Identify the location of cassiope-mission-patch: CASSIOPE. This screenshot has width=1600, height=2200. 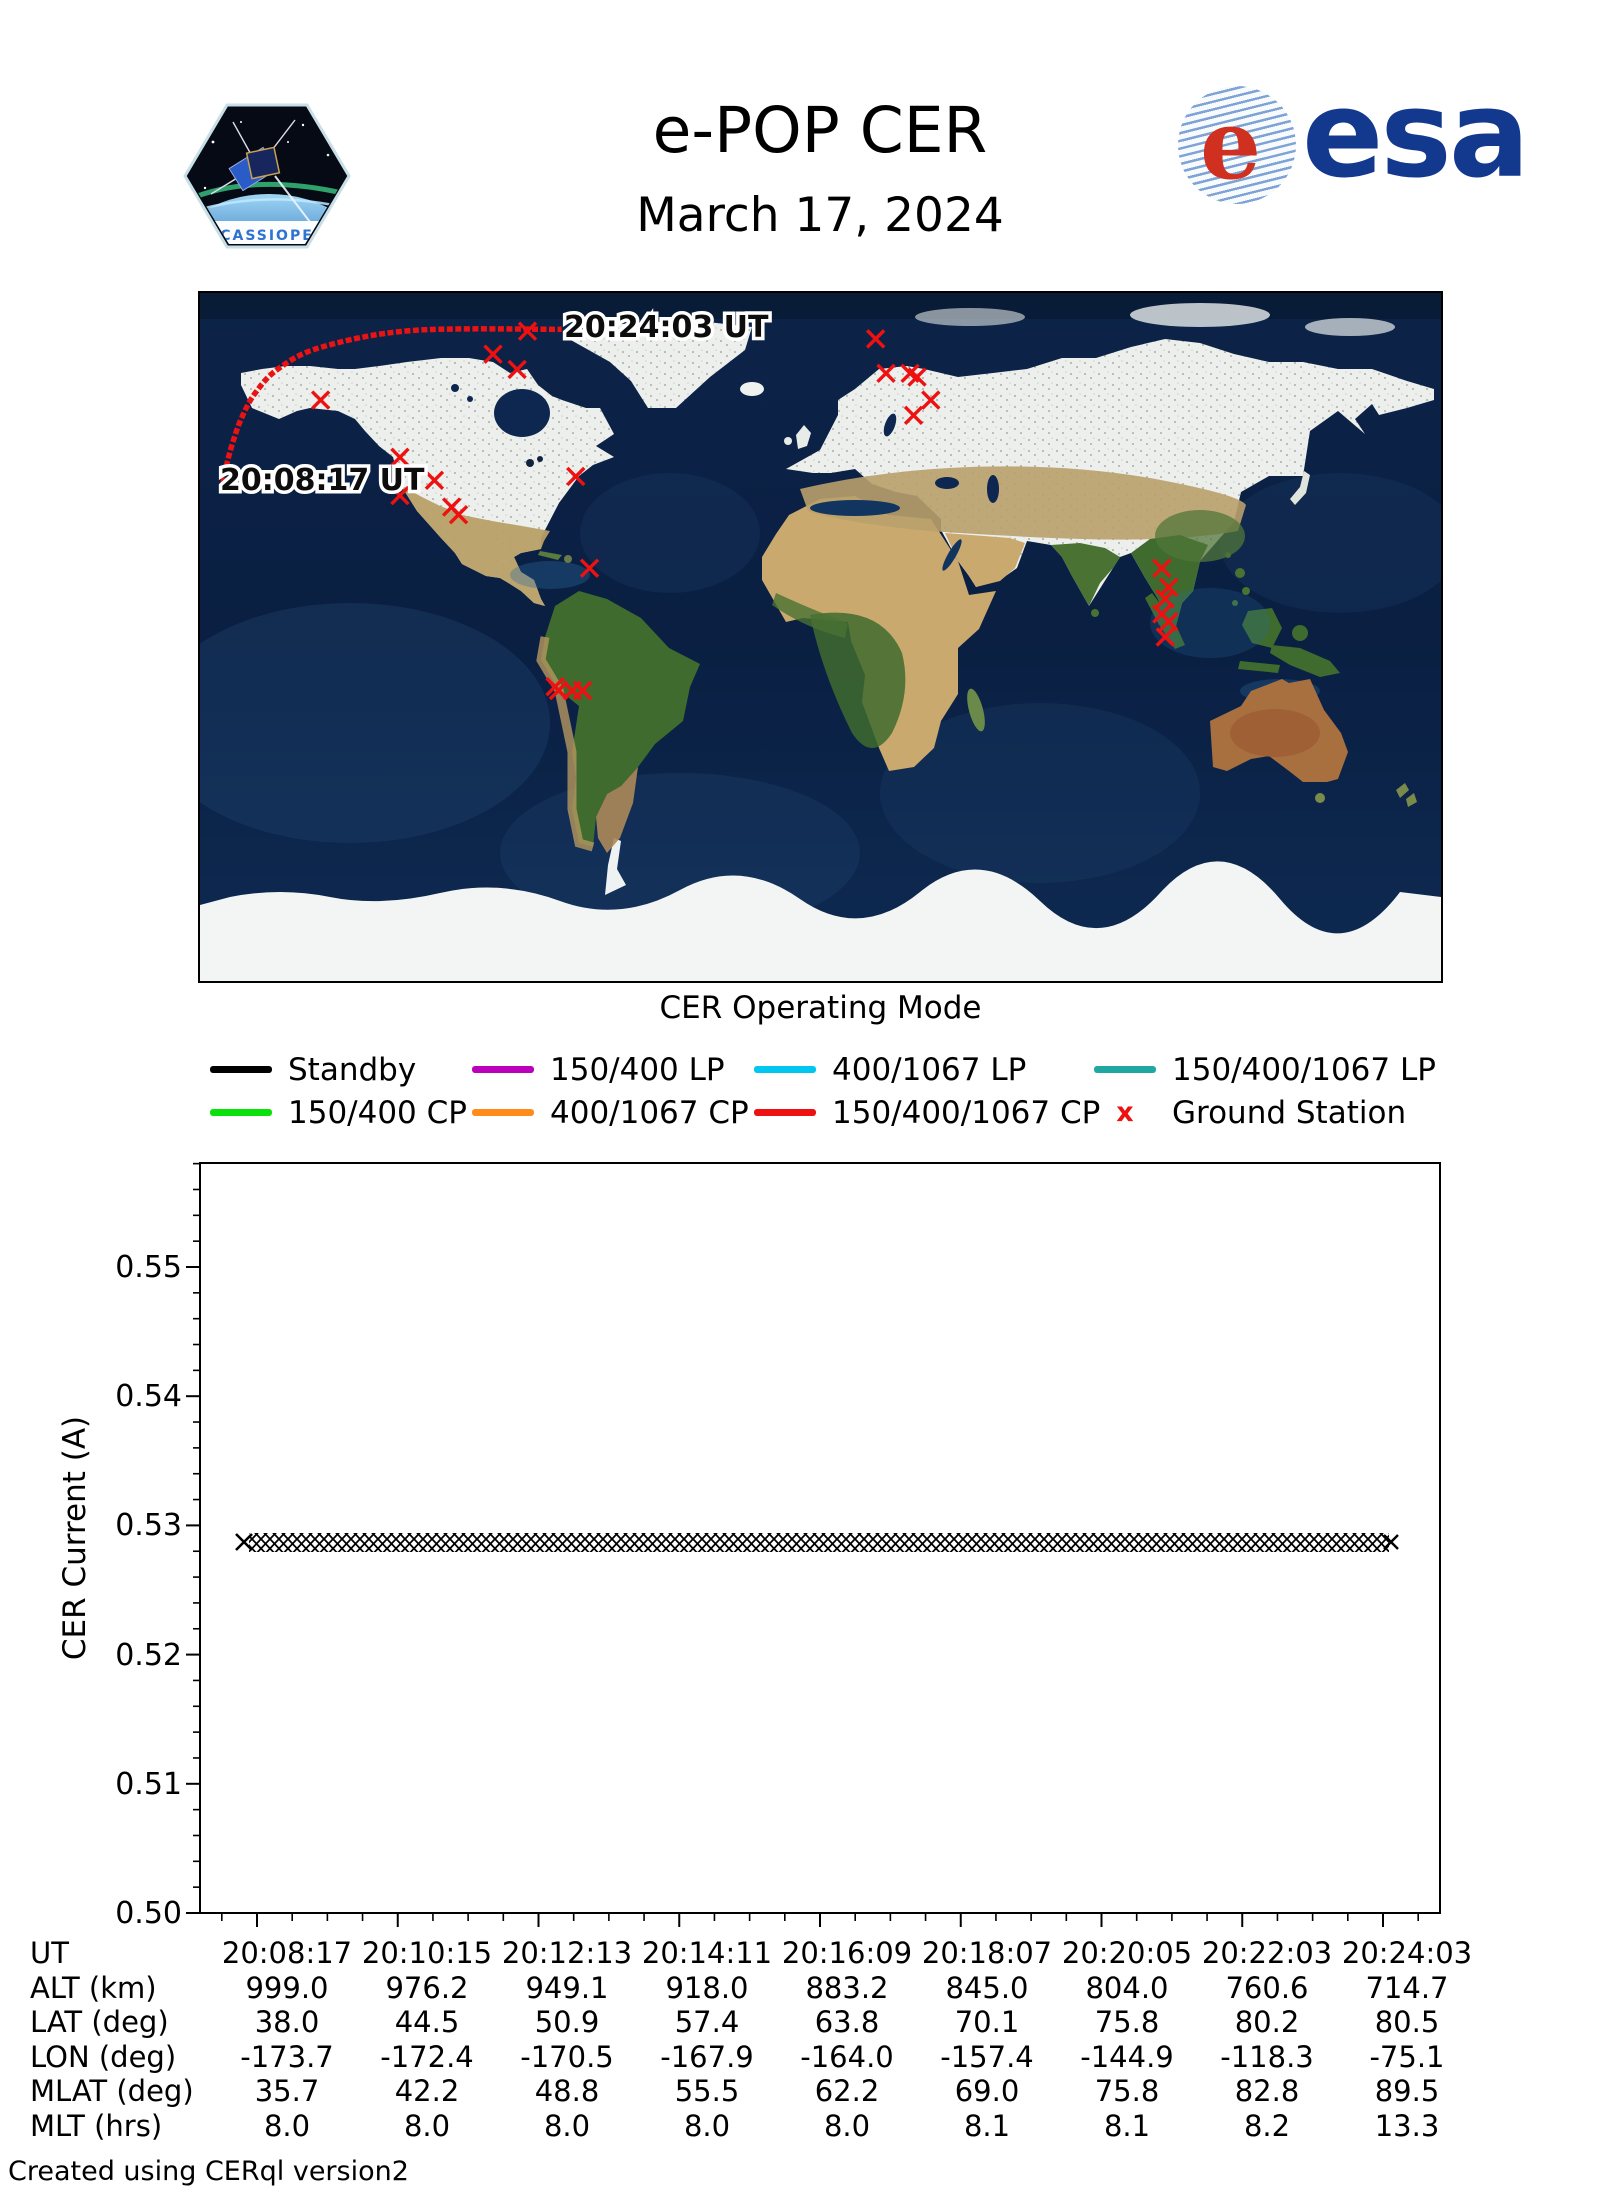
(267, 176).